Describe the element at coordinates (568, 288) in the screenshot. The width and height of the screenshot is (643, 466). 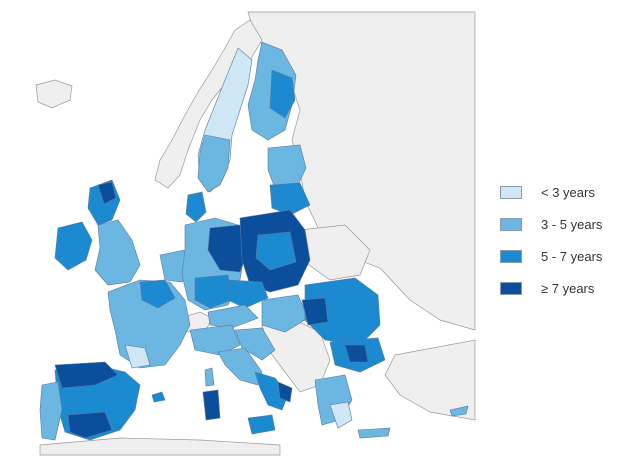
I see `legend-label: ≥ 7 years` at that location.